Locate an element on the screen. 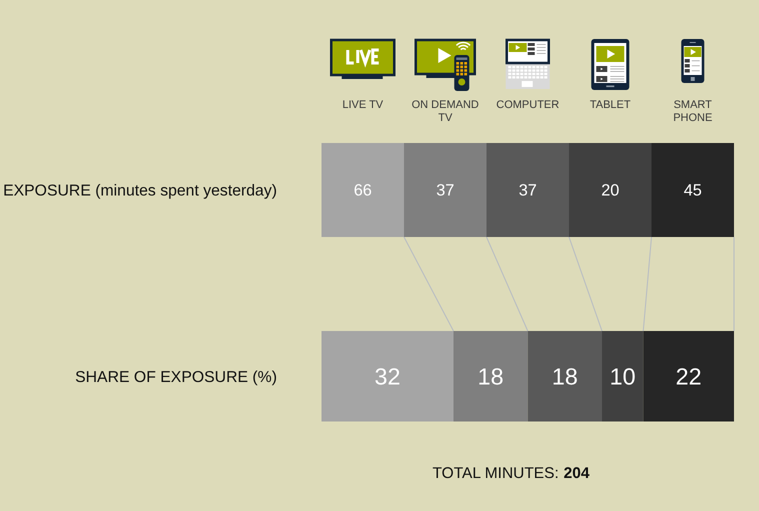 This screenshot has height=511, width=759. y-tick-label: SHARE OF EXPOSURE (%) is located at coordinates (176, 377).